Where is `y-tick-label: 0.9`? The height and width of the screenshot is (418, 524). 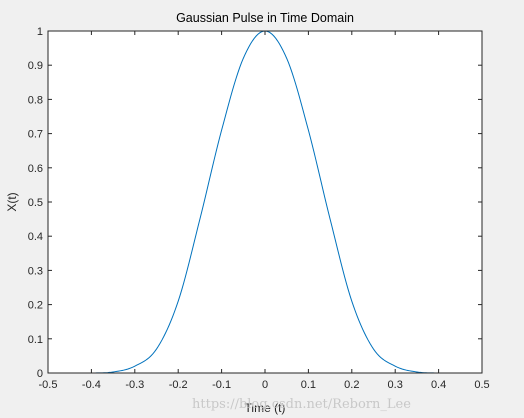
y-tick-label: 0.9 is located at coordinates (35, 66).